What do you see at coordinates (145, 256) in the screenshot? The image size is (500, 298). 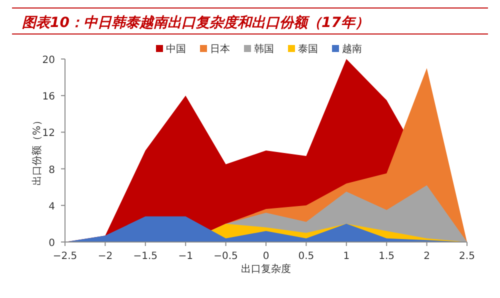 I see `x-tick-label: −1.5` at bounding box center [145, 256].